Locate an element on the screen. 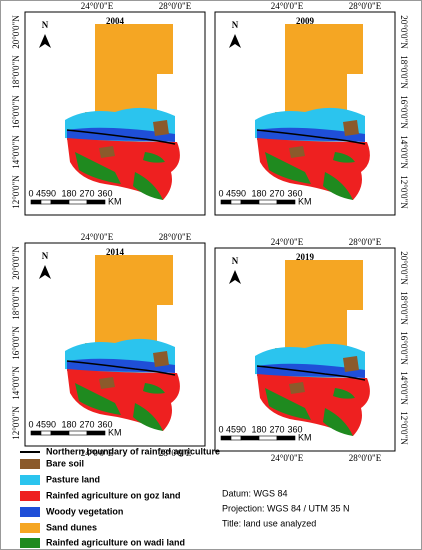  panel-year: 2014 is located at coordinates (115, 252).